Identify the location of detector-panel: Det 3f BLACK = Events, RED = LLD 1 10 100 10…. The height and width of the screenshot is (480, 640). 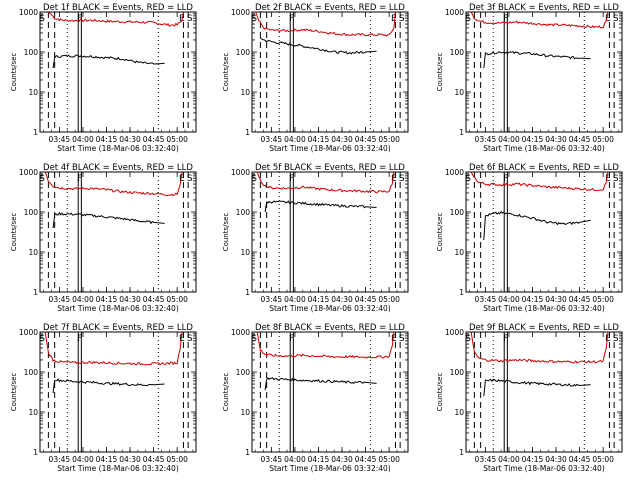
(529, 78).